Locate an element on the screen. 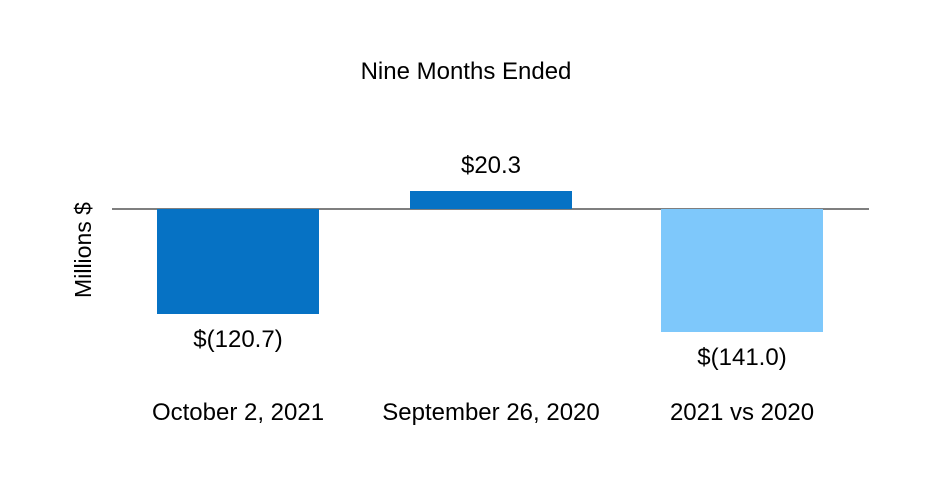 Image resolution: width=932 pixels, height=488 pixels. bar-2021-vs-2020 is located at coordinates (742, 270).